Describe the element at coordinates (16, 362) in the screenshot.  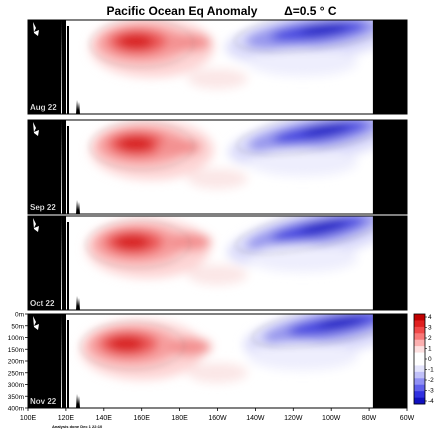
I see `y-tick-label: 200m` at that location.